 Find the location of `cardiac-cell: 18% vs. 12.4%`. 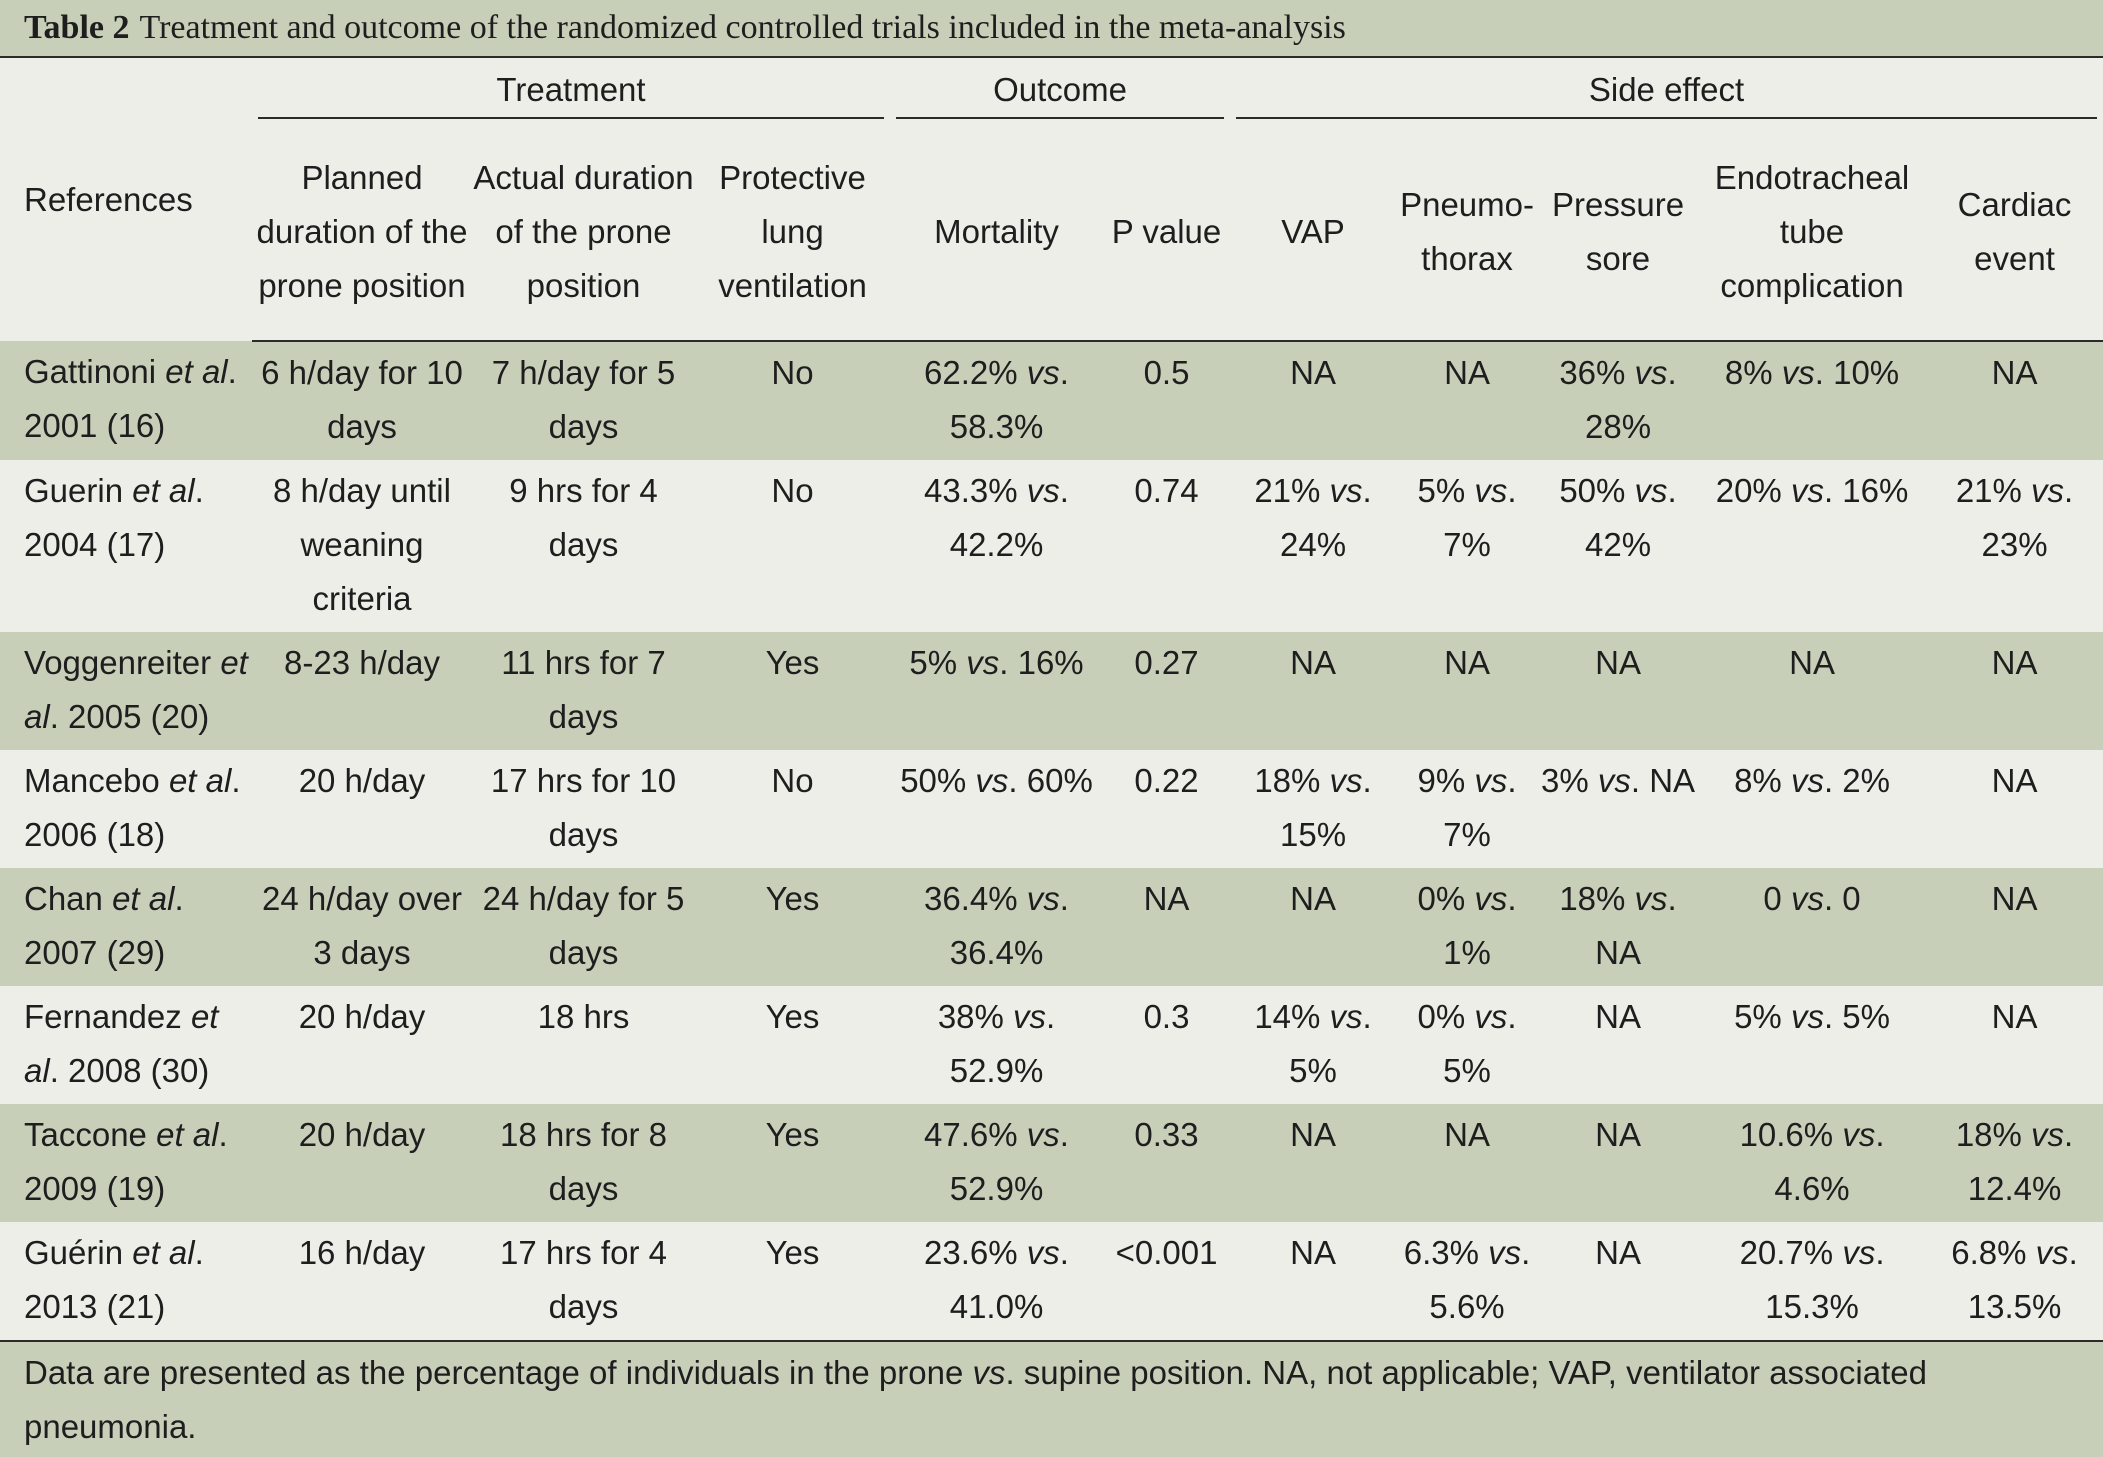

cardiac-cell: 18% vs. 12.4% is located at coordinates (2014, 1163).